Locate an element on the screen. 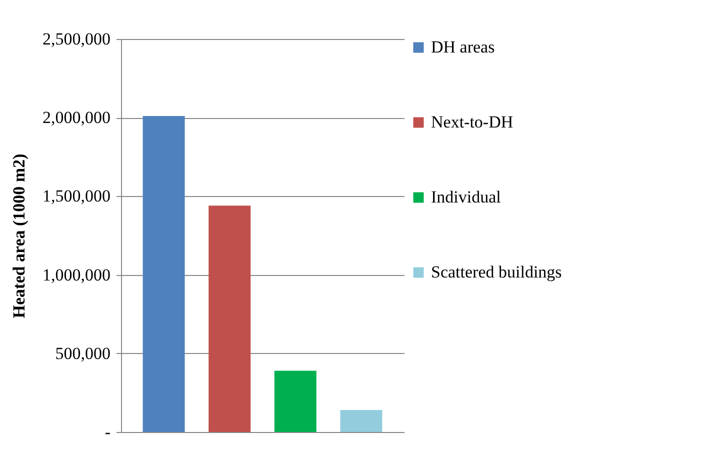 The image size is (703, 453). y-tick-label: 2,500,000 is located at coordinates (76, 39).